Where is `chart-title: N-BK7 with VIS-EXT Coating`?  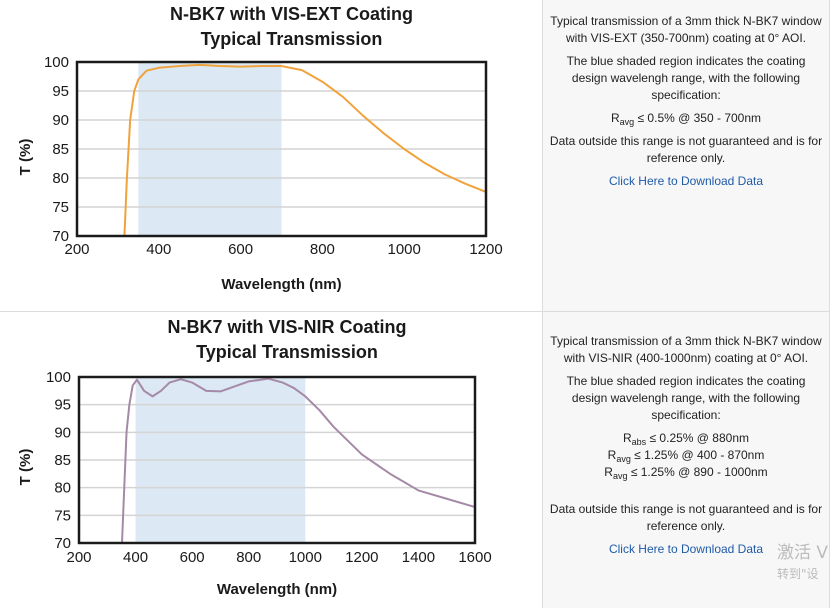 chart-title: N-BK7 with VIS-EXT Coating is located at coordinates (291, 14).